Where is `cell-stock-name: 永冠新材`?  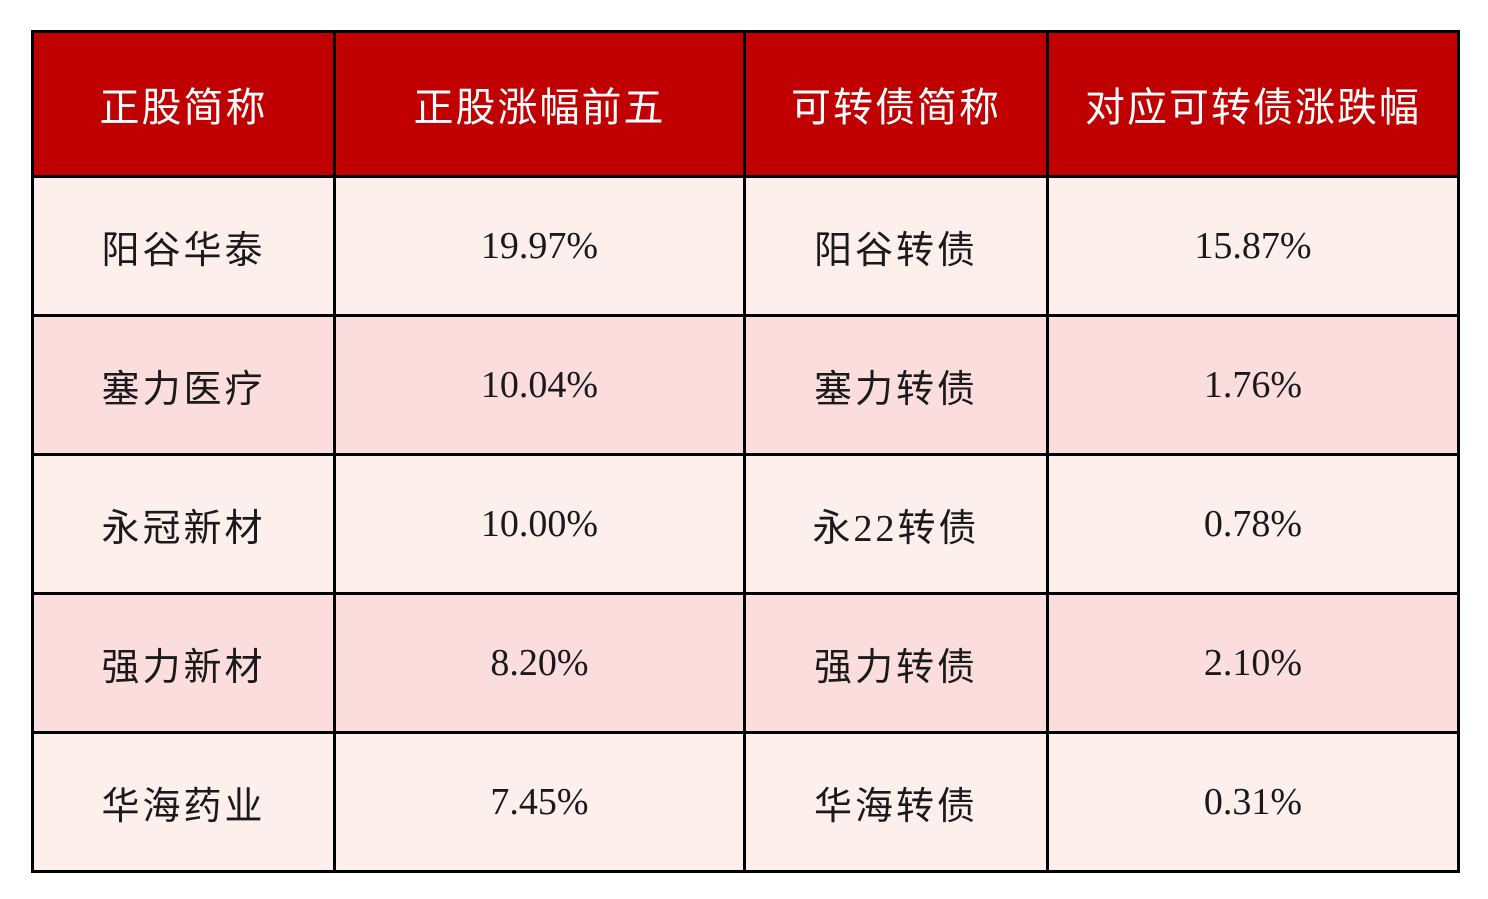 cell-stock-name: 永冠新材 is located at coordinates (183, 524).